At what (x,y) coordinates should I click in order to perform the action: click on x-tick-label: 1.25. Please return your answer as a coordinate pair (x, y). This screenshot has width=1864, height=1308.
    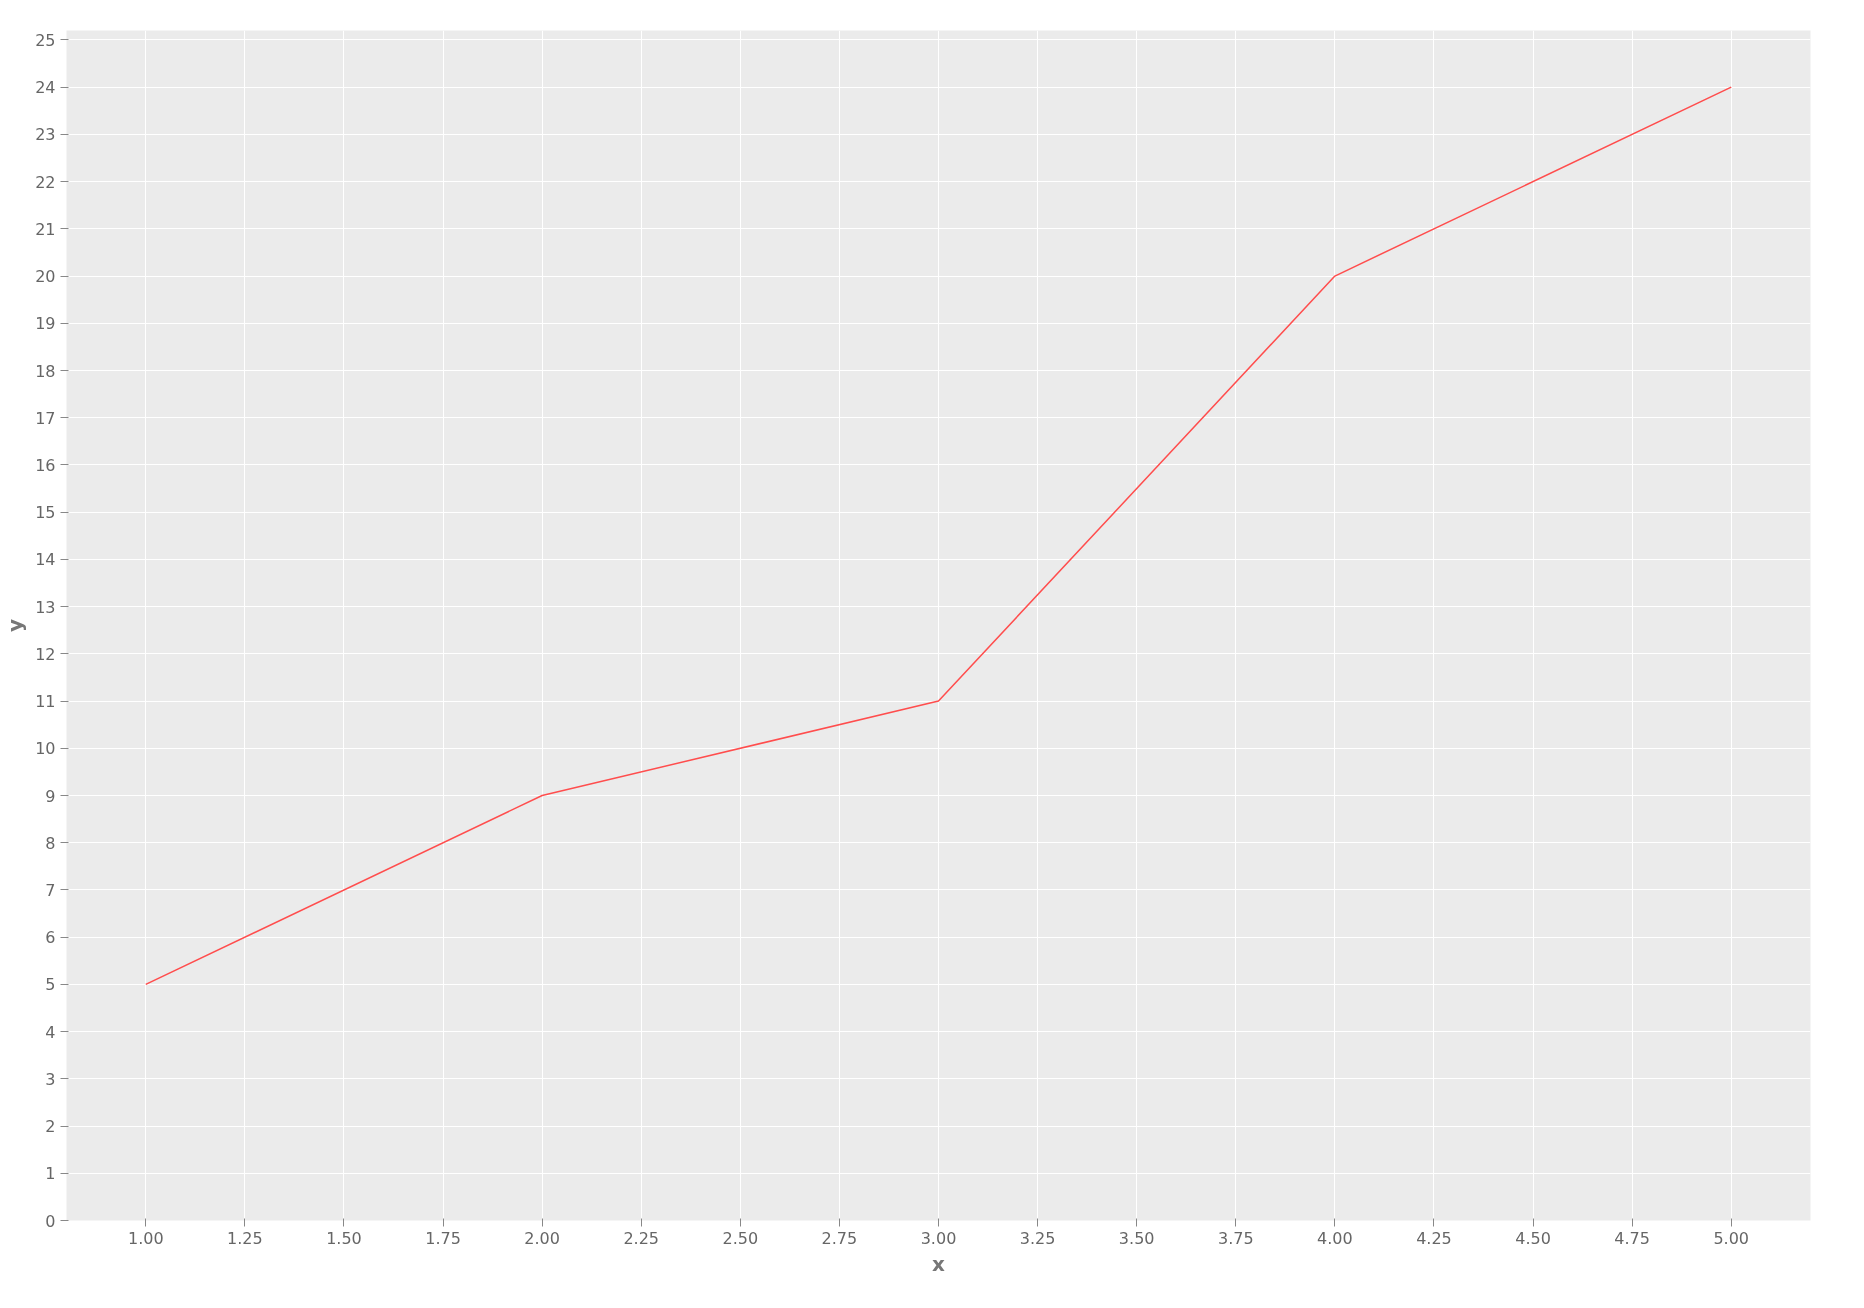
    Looking at the image, I should click on (245, 1238).